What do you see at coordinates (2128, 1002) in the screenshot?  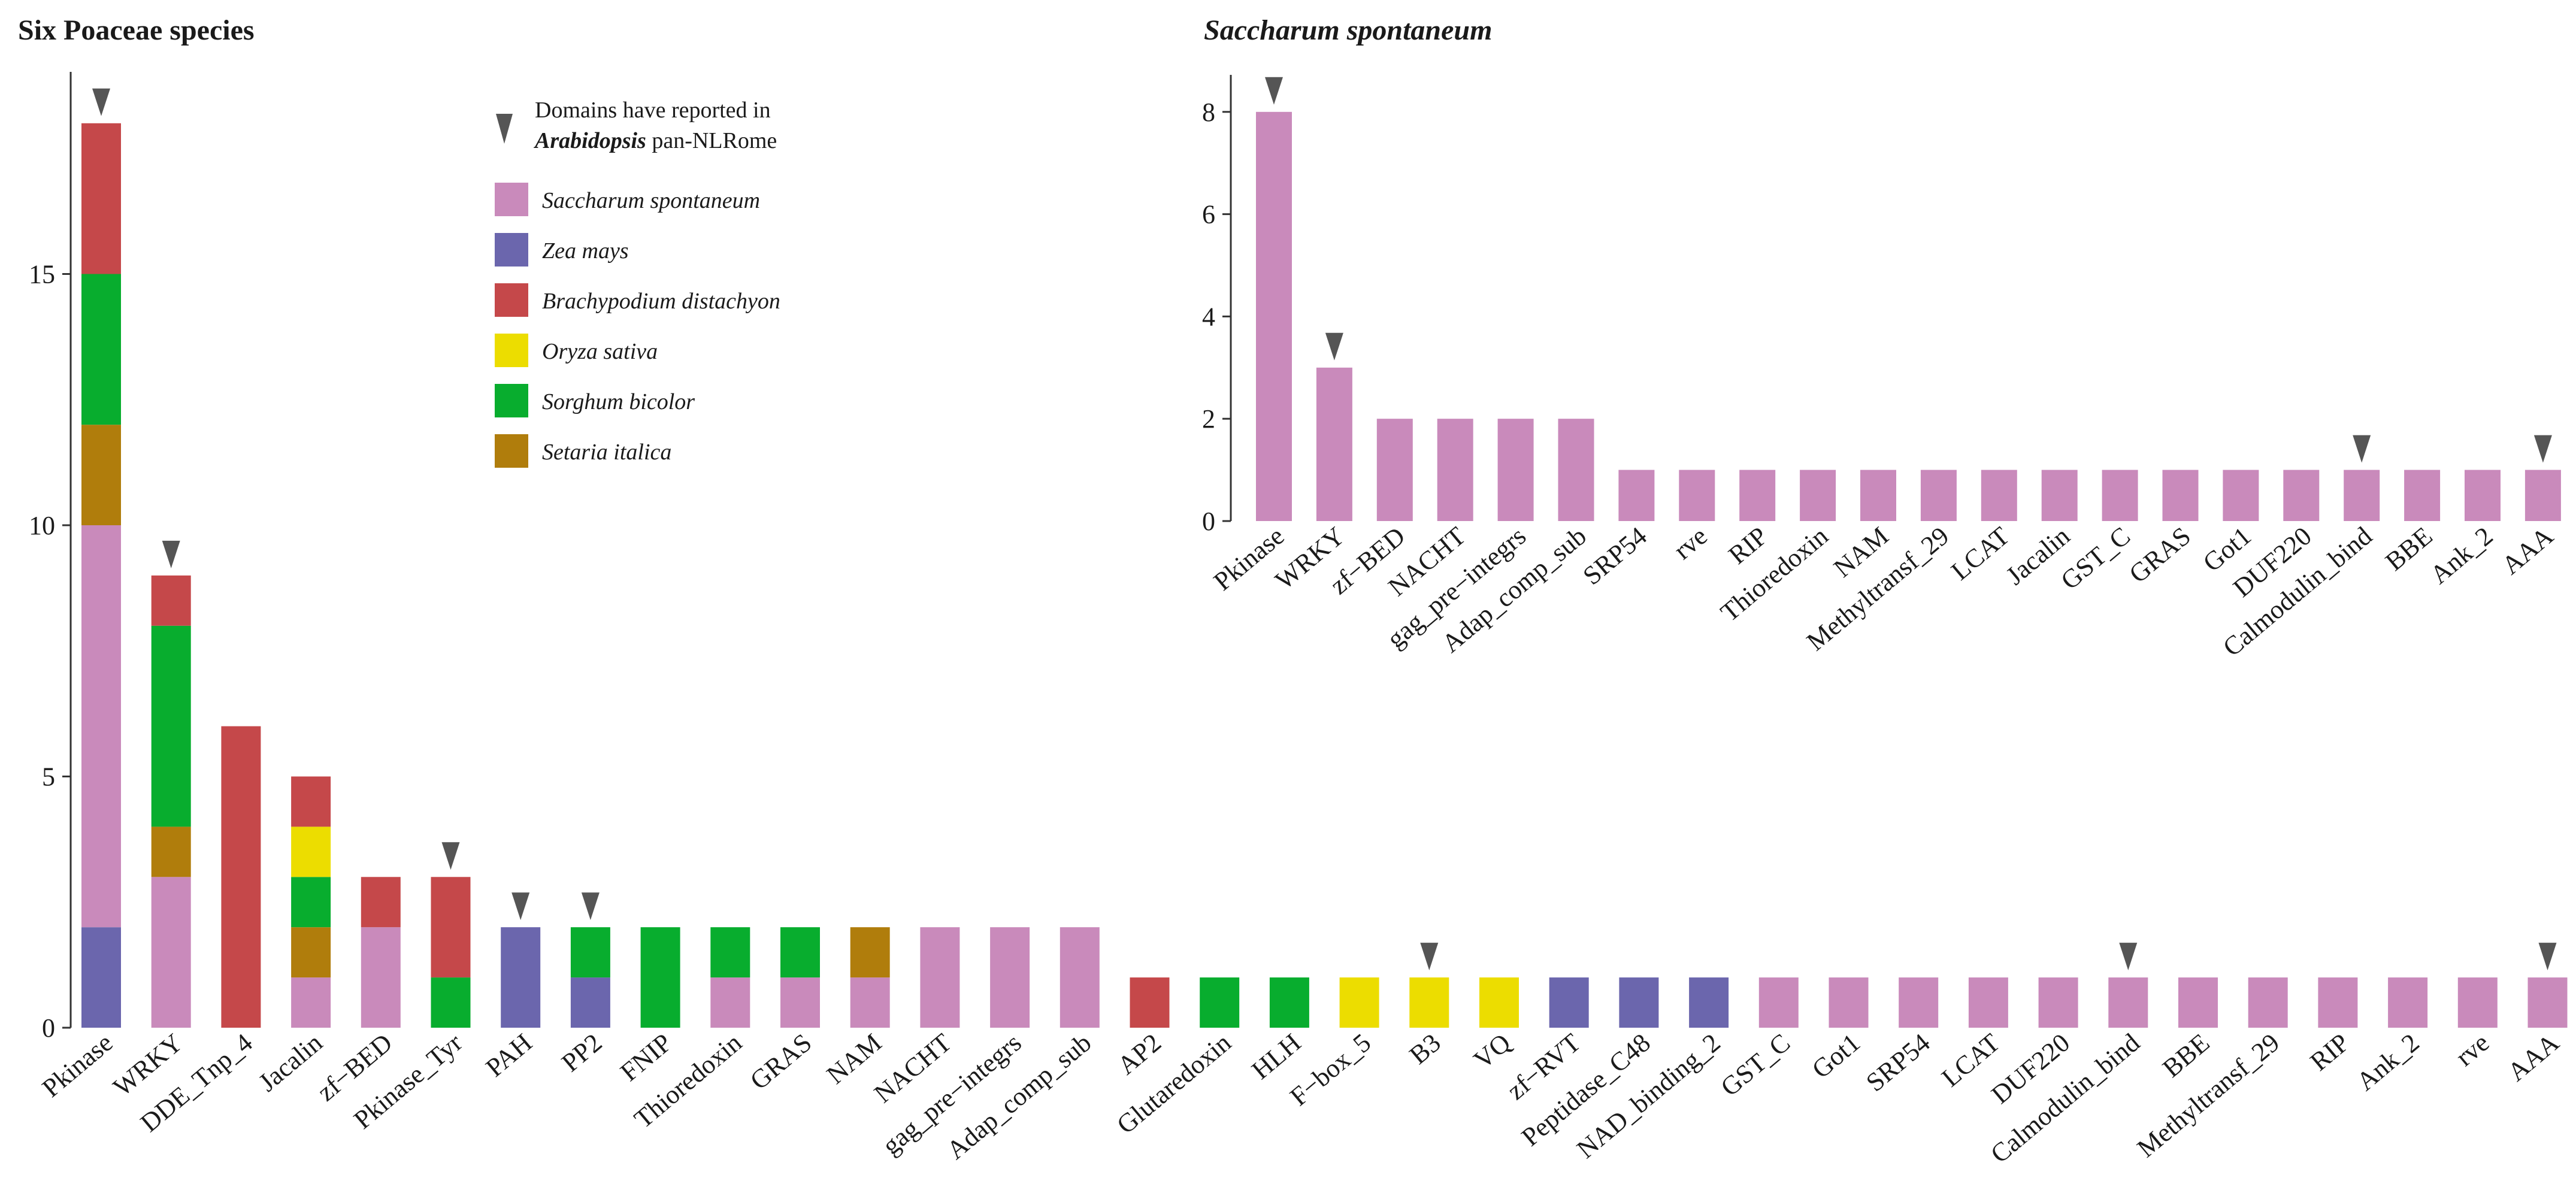 I see `main-bar-calmodulin-bind-saccharum-spontaneum` at bounding box center [2128, 1002].